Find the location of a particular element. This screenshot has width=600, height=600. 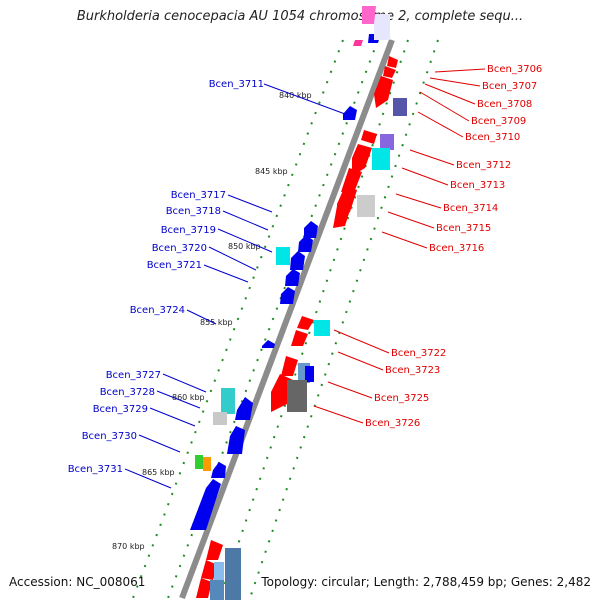

kbp-marker: 845 kbp is located at coordinates (271, 171).